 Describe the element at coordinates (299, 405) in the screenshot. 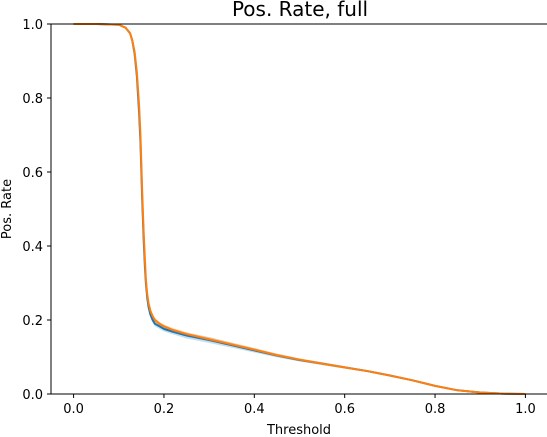

I see `x-axis-ticks: 0.0 0.2 0.4 0.6 0.8 1.0` at that location.